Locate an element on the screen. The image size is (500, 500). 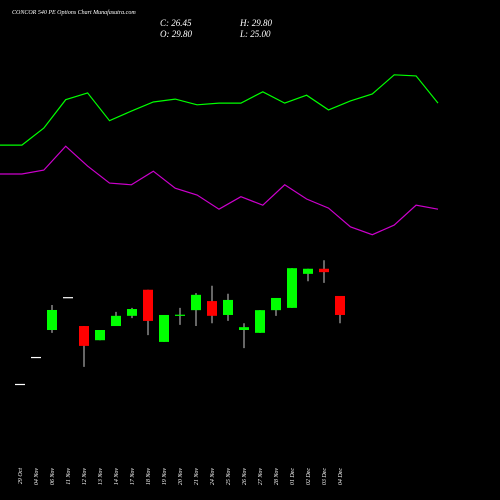
x-tick-label: 27 Nov is located at coordinates (261, 477).